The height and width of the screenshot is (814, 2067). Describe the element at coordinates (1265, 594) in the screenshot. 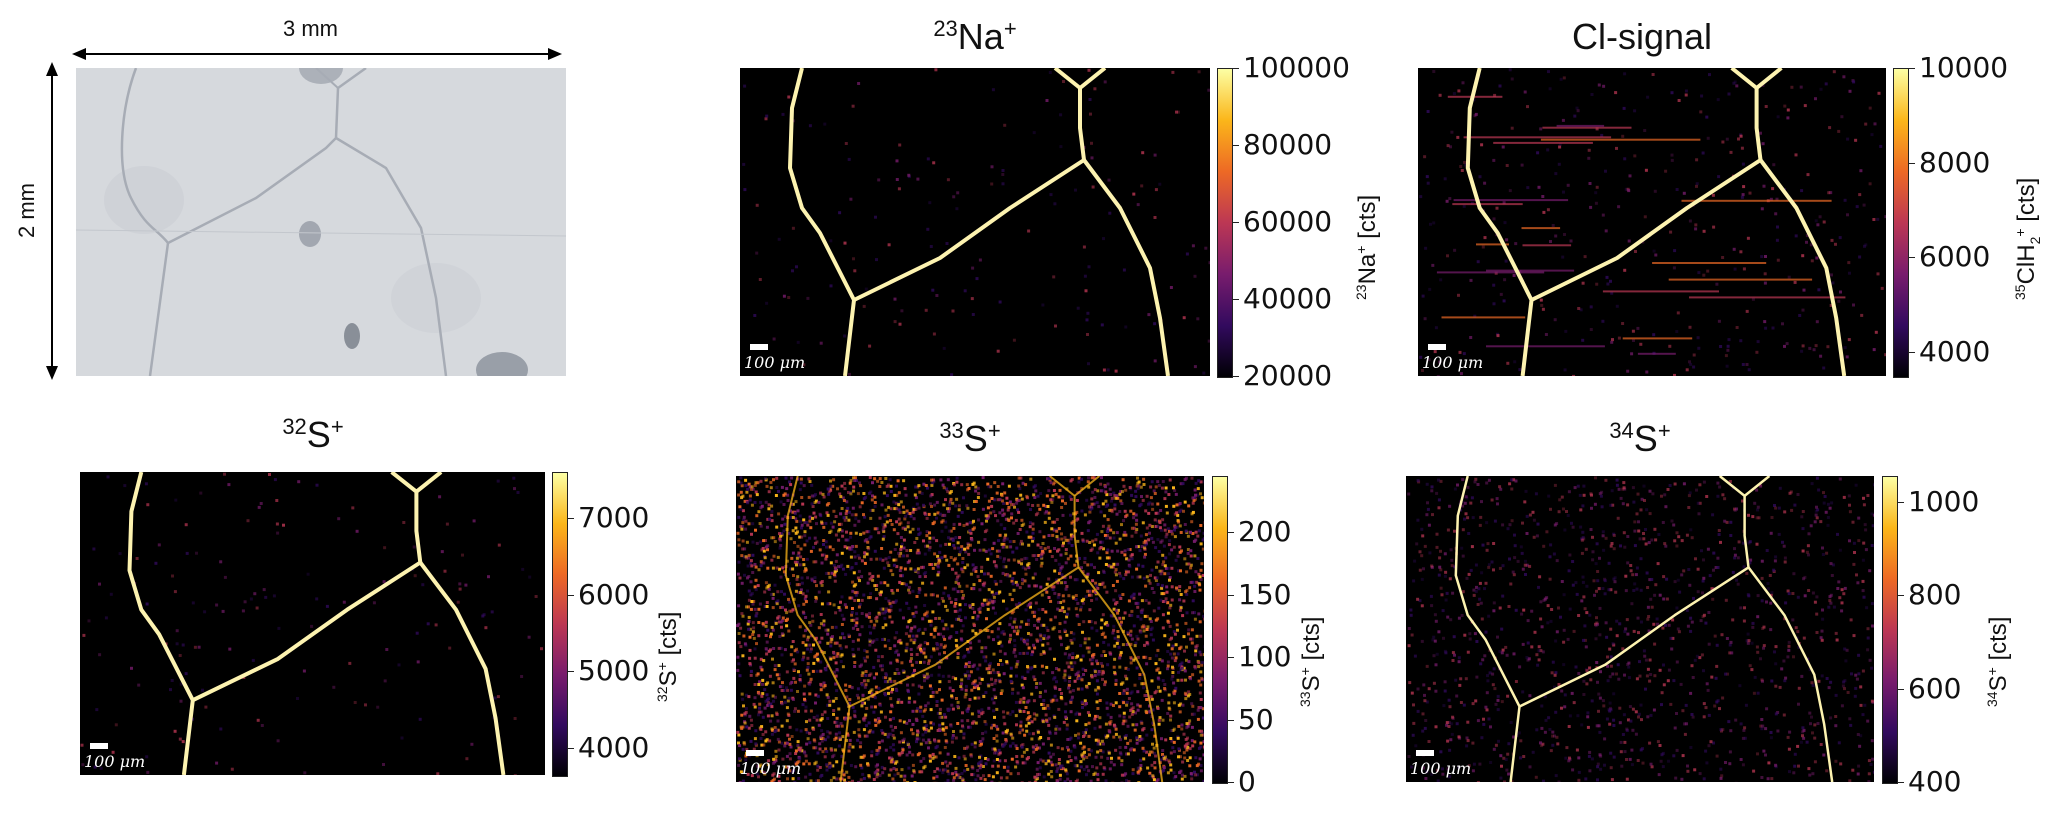

I see `colorbar-tick-label: 150` at that location.